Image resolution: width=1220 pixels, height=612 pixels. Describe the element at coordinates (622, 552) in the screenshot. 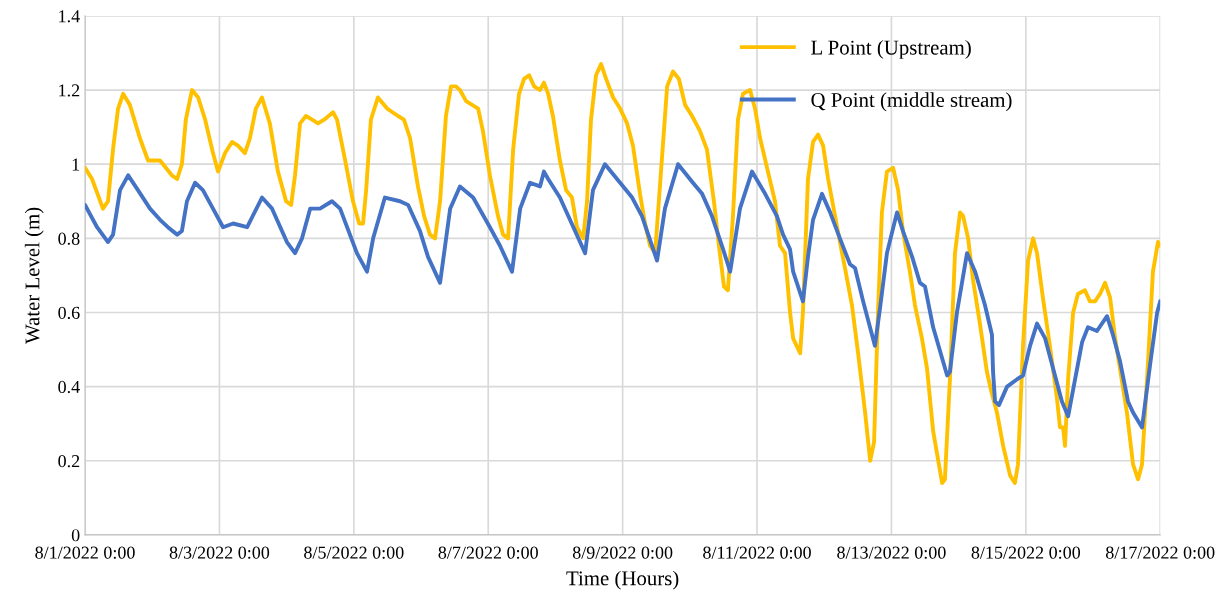

I see `x-tick-label: 8/9/2022 0:00` at that location.